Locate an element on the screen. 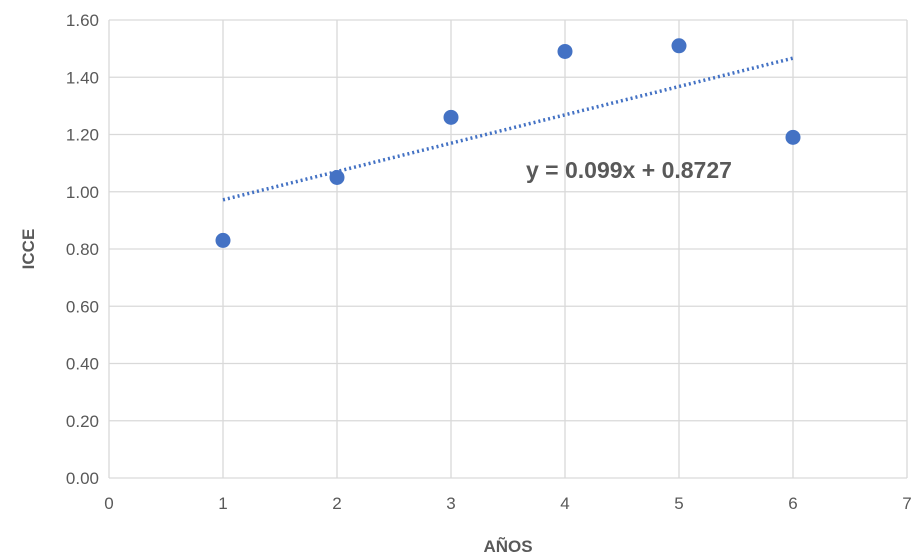 The width and height of the screenshot is (912, 559). x-tick-label: 1 is located at coordinates (222, 503).